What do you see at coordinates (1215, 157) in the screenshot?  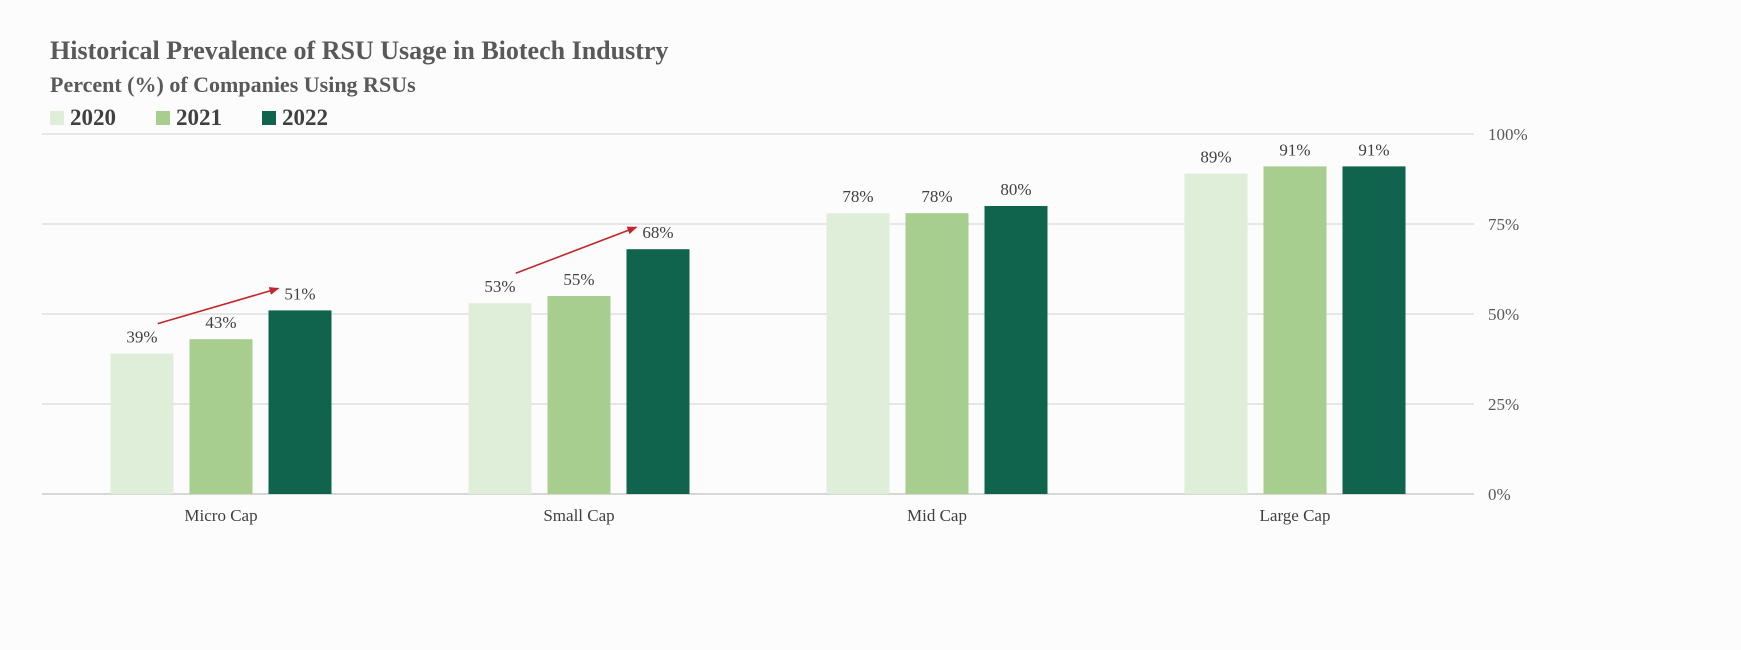 I see `data-label-large-cap-2020: 89%` at bounding box center [1215, 157].